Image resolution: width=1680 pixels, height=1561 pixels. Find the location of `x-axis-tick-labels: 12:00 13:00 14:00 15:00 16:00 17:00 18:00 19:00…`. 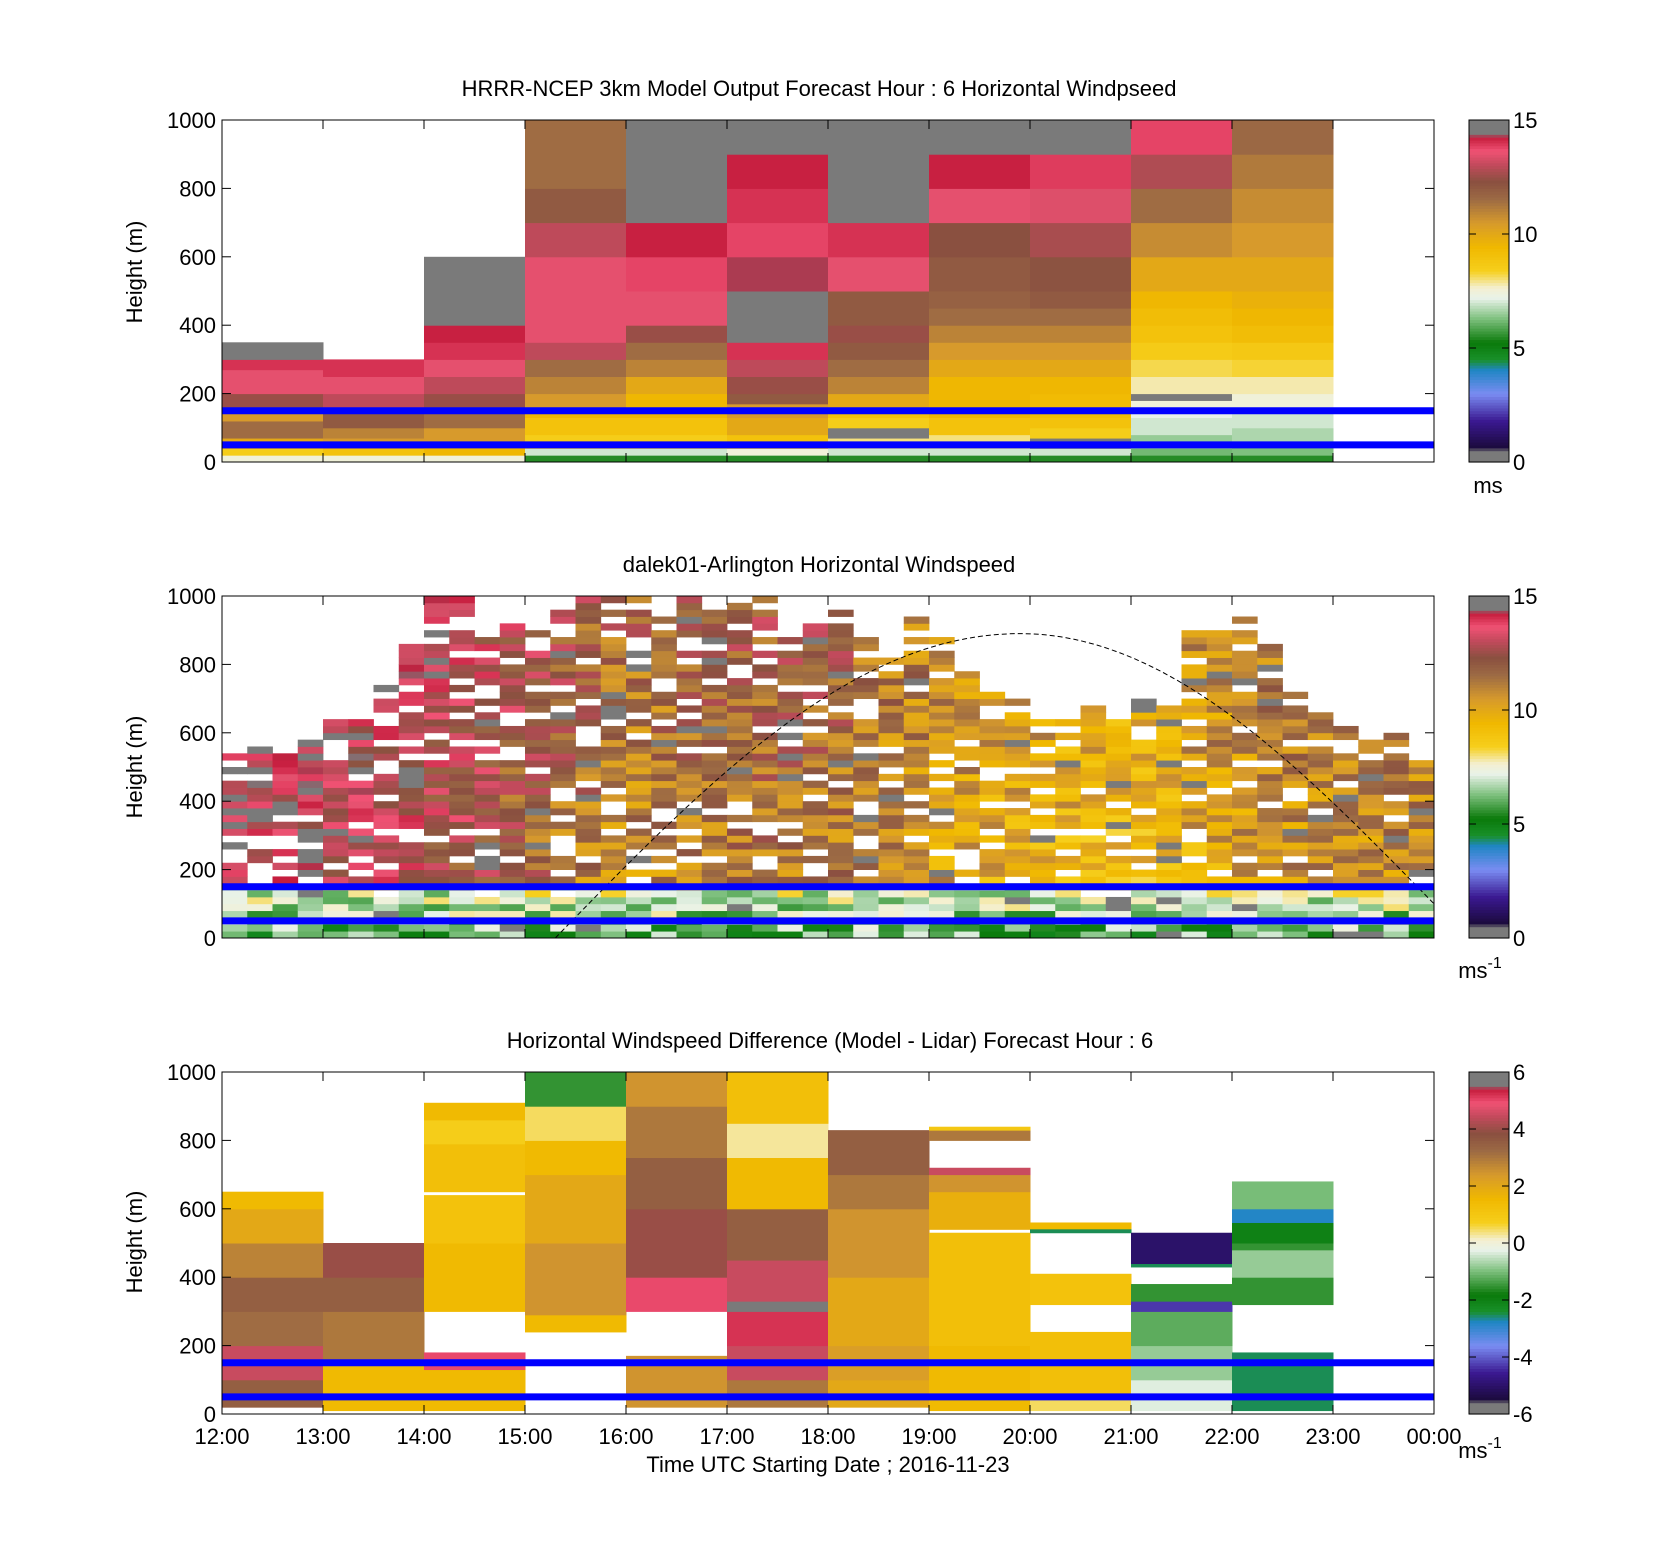

x-axis-tick-labels: 12:00 13:00 14:00 15:00 16:00 17:00 18:00 19:00… is located at coordinates (827, 1436).